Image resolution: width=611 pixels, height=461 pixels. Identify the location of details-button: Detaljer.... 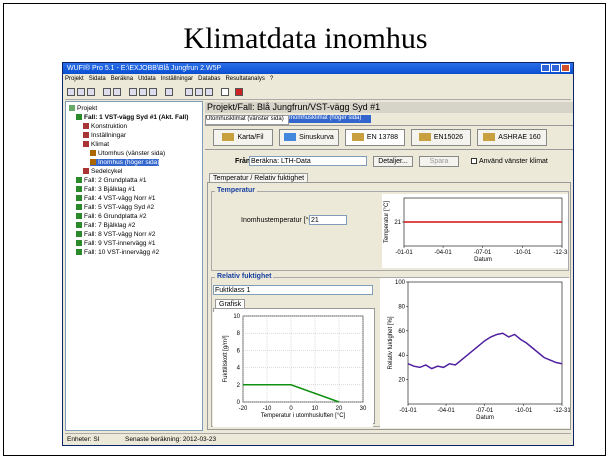
(393, 161).